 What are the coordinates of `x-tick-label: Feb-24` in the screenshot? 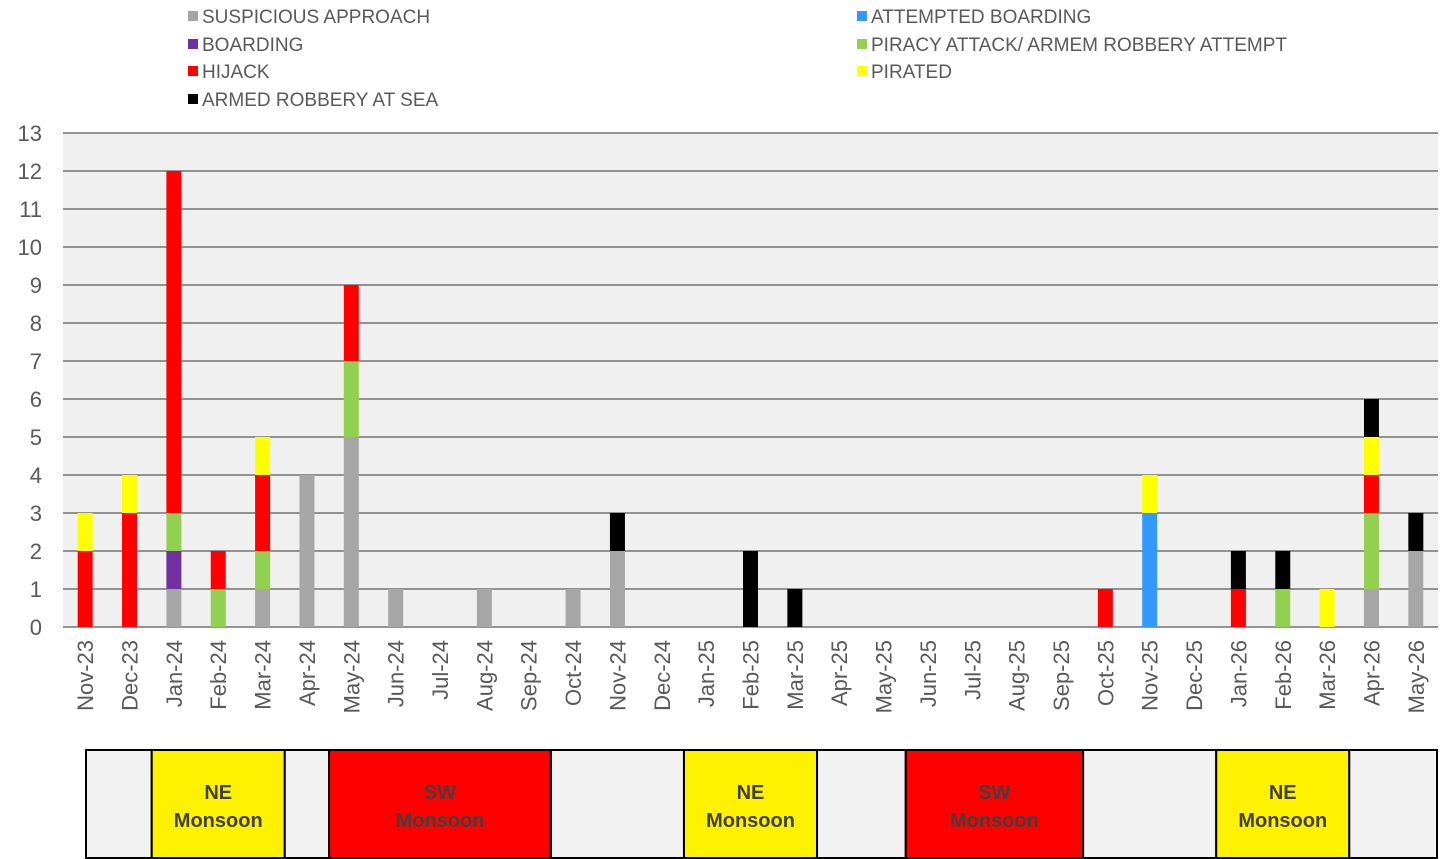 It's located at (218, 675).